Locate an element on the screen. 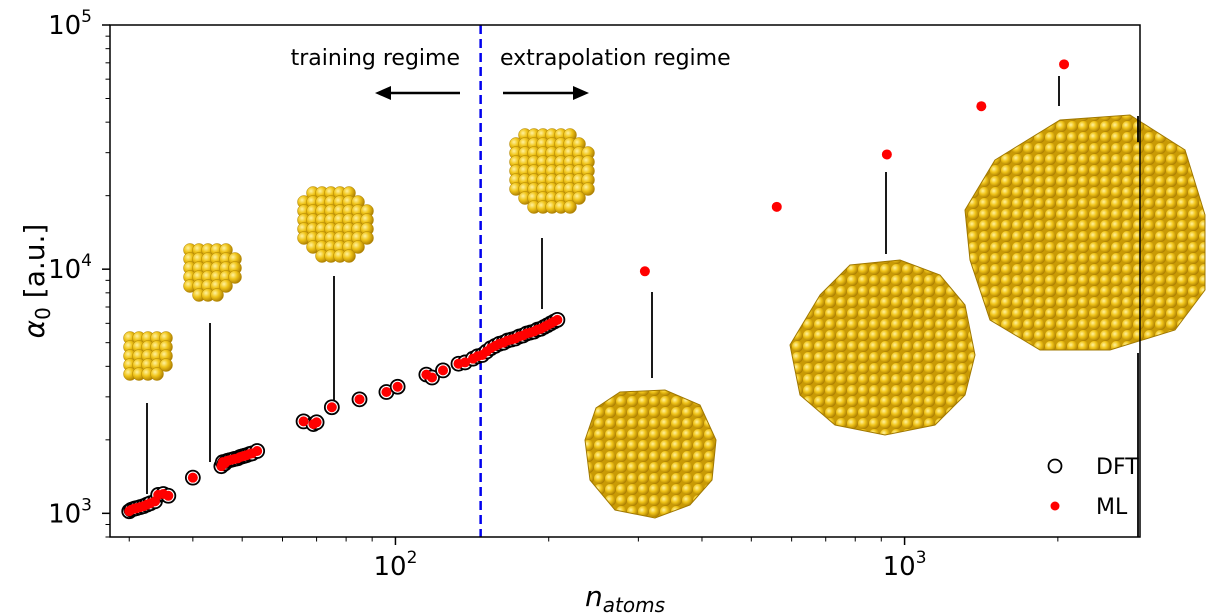  y-tick-label: 10³ is located at coordinates (70, 512).